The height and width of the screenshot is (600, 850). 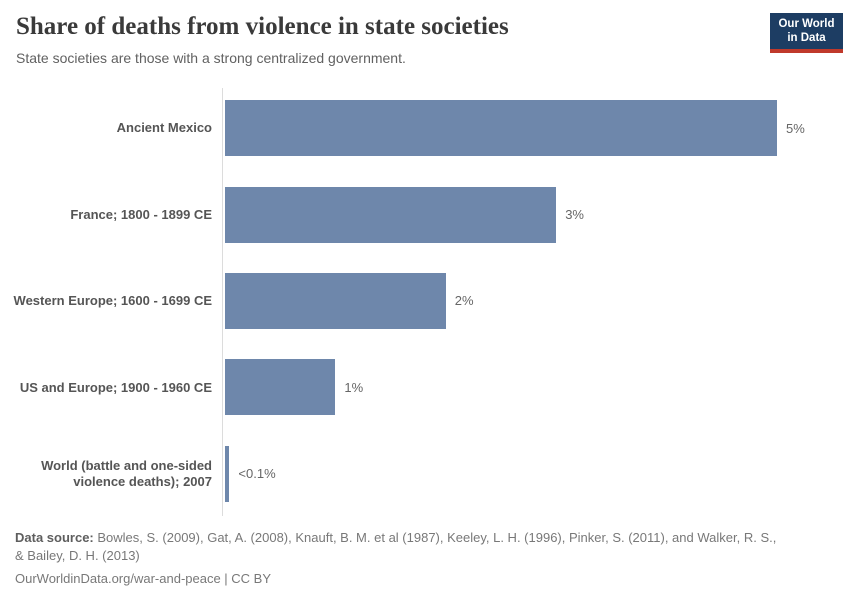 I want to click on value-label: 3%, so click(x=574, y=215).